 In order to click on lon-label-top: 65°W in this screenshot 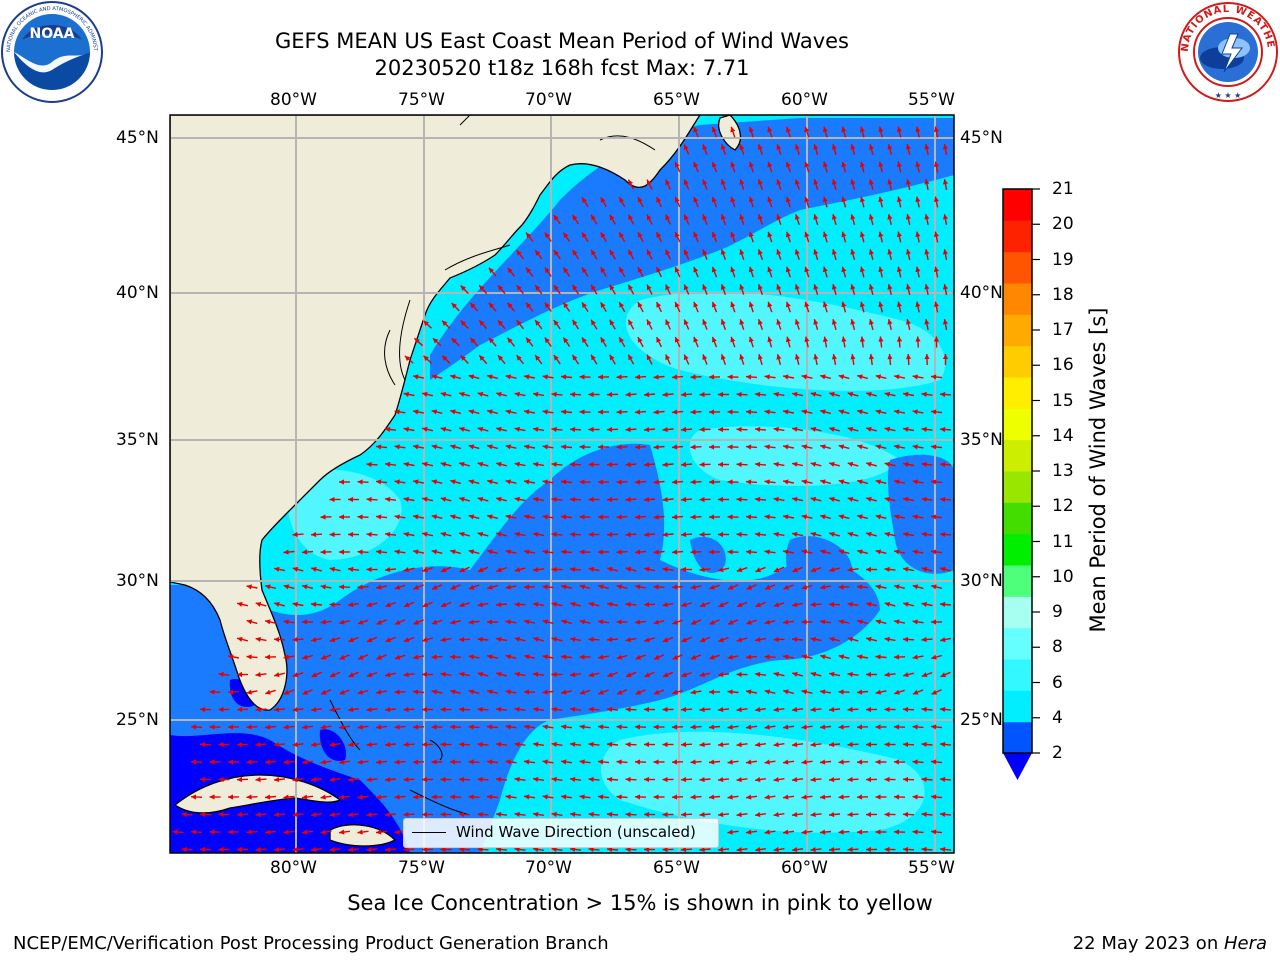, I will do `click(676, 100)`.